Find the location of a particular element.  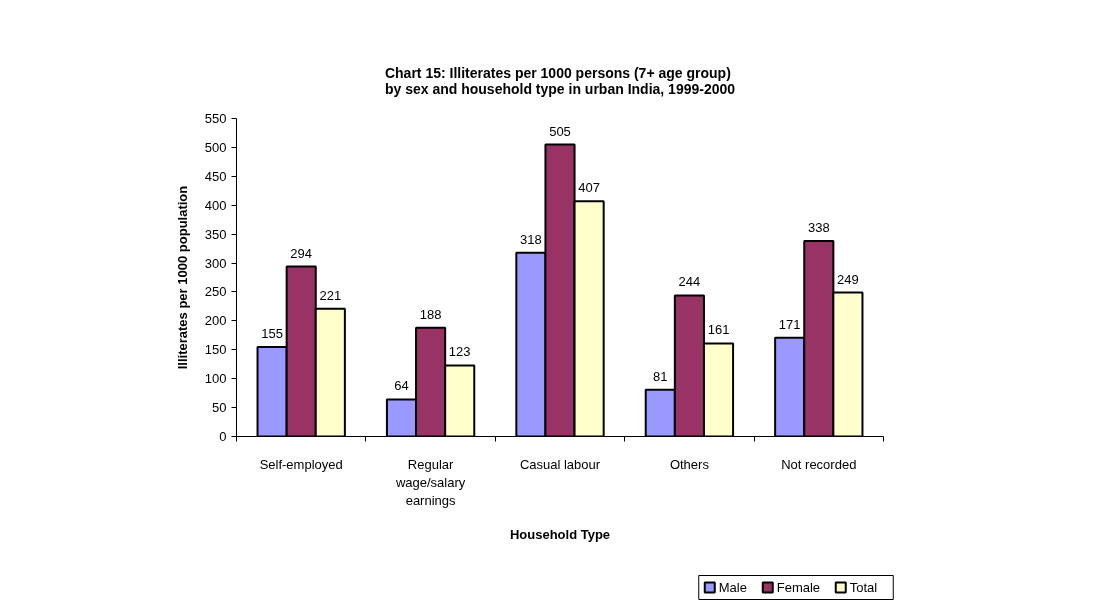

data-label: 155 is located at coordinates (272, 333).